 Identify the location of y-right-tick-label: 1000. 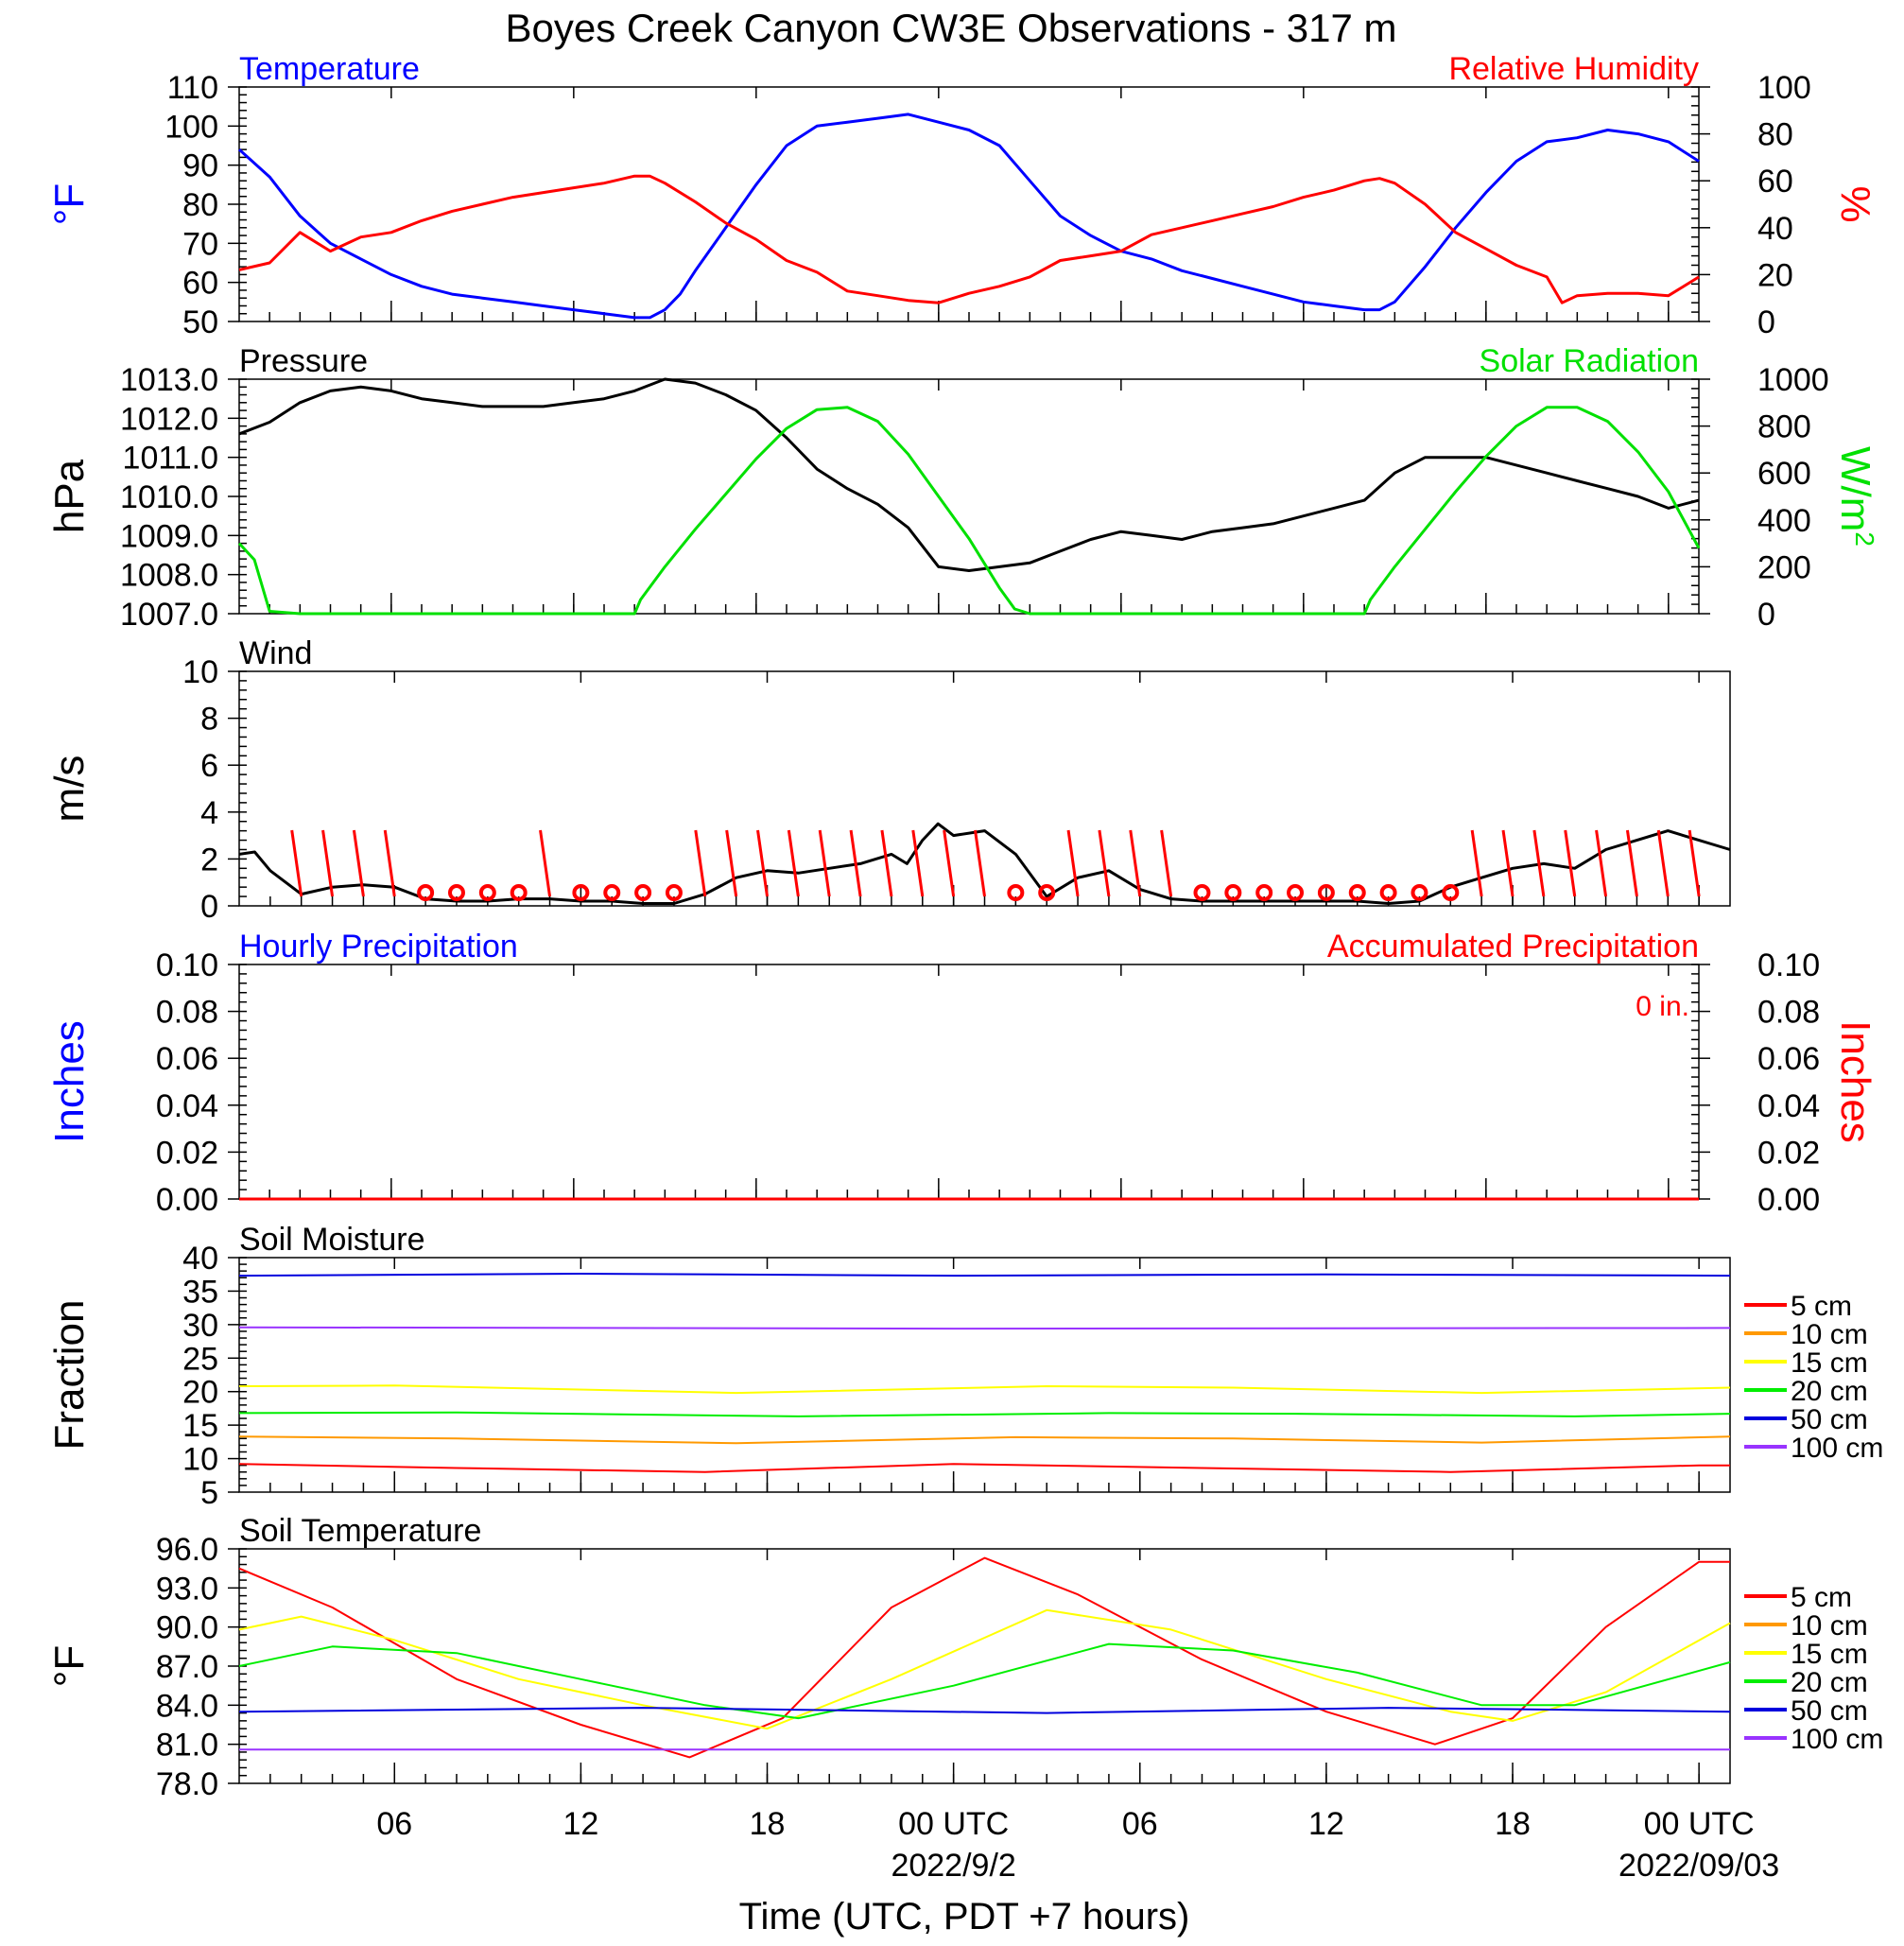
(1793, 380).